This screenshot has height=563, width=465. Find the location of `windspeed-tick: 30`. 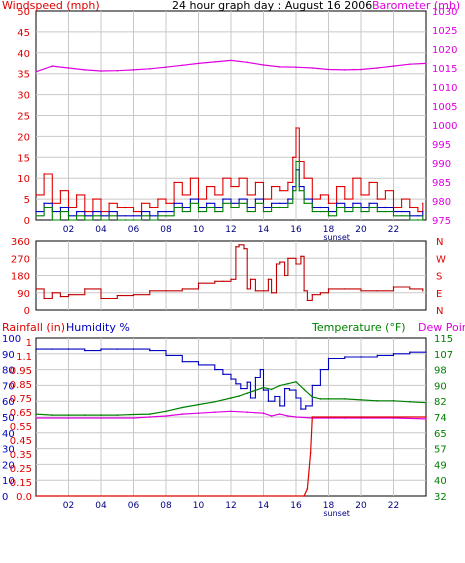

windspeed-tick: 30 is located at coordinates (23, 96).